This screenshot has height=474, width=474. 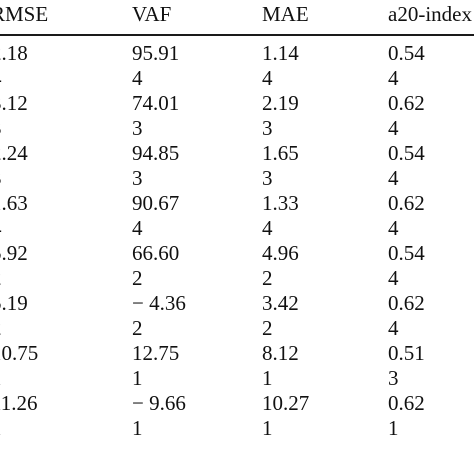 I want to click on cell-vaf: − 4.36, so click(x=159, y=303).